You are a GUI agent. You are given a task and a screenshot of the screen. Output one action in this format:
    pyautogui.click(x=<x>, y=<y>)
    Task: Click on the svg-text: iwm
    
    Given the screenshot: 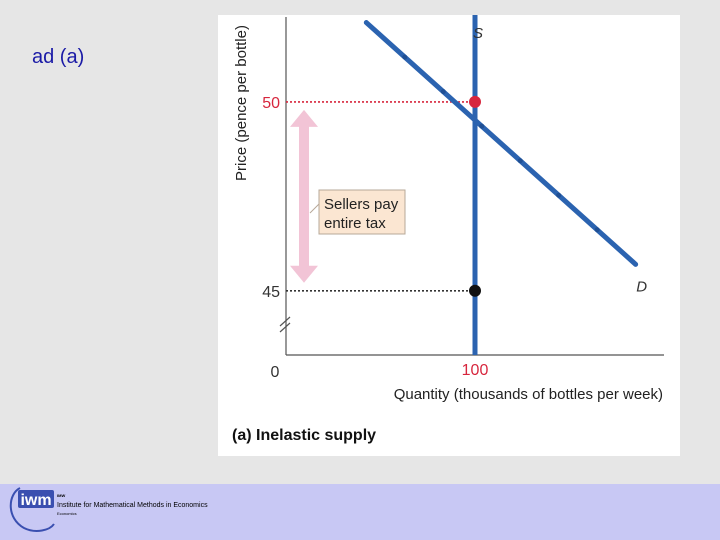 What is the action you would take?
    pyautogui.click(x=35, y=500)
    